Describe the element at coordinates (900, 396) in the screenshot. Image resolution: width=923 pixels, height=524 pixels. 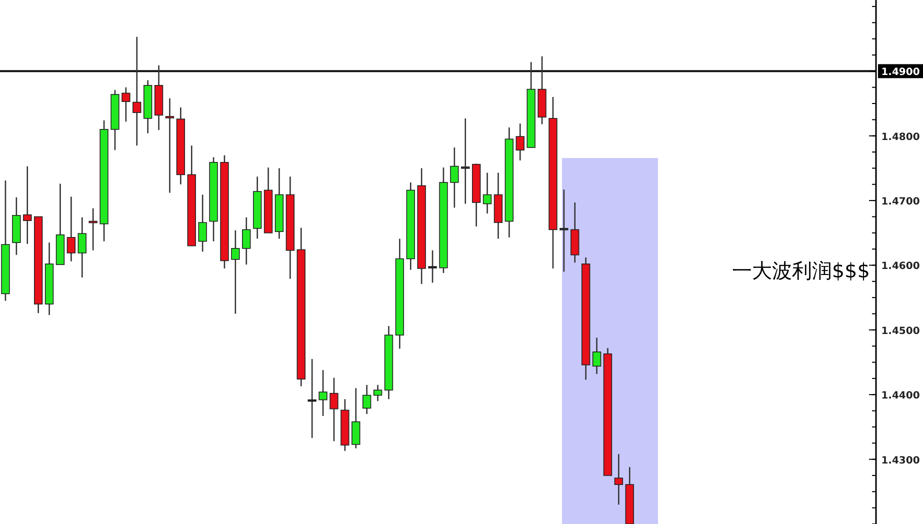
I see `y-tick-label: 1.4400` at that location.